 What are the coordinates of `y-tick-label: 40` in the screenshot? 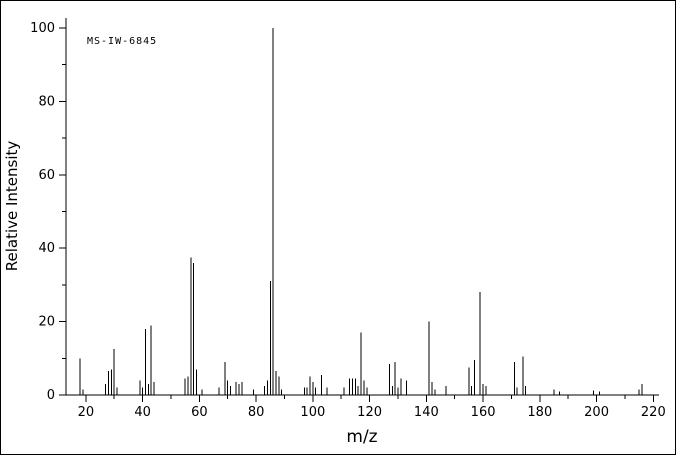 It's located at (46, 248).